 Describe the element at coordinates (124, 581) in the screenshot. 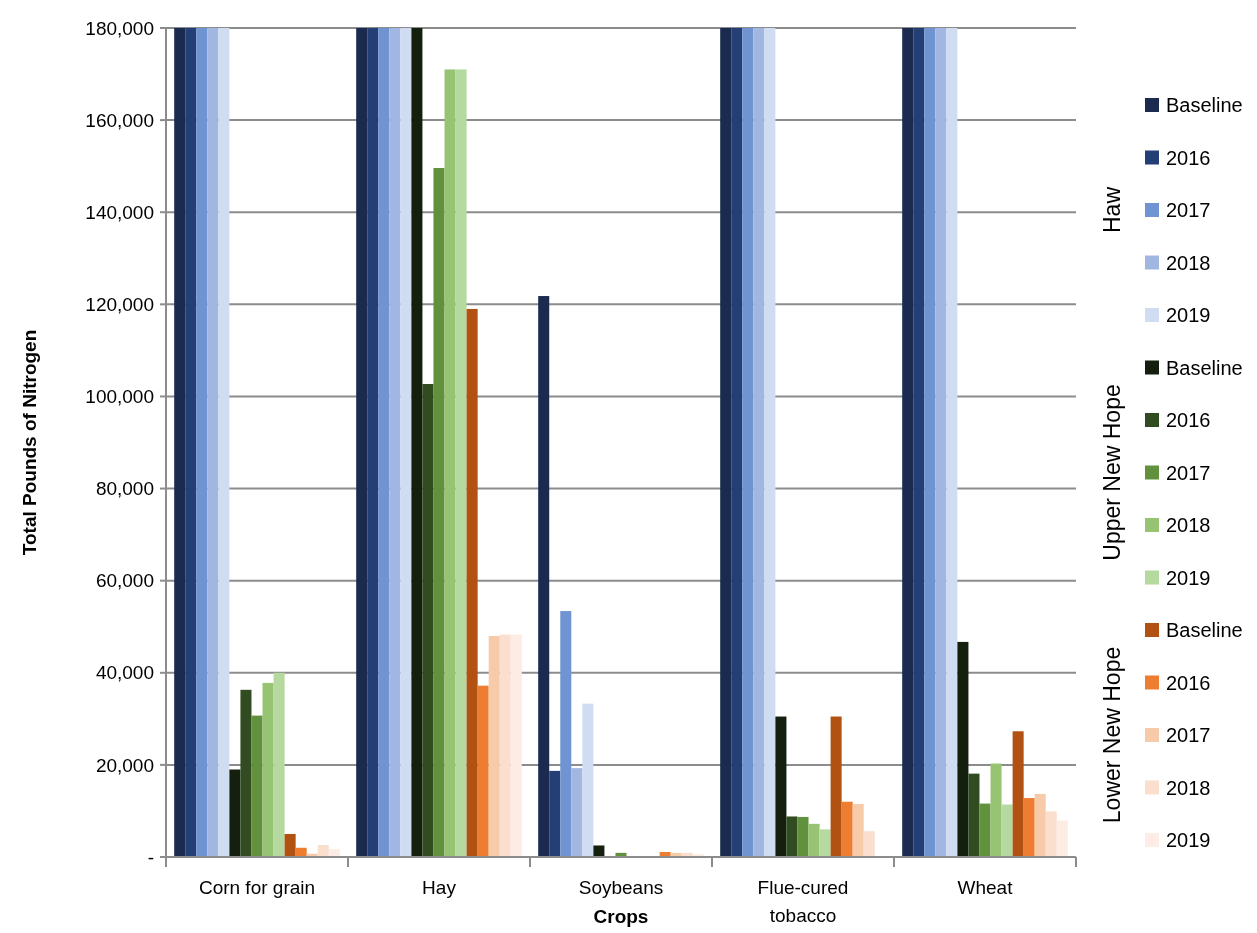

I see `y-tick-label: 60,000` at that location.